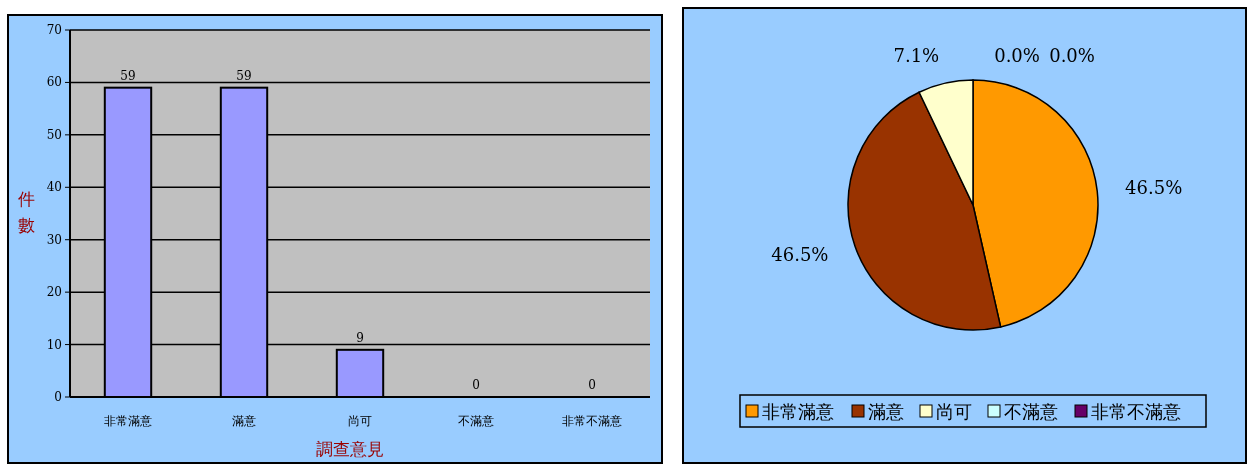  What do you see at coordinates (592, 421) in the screenshot?
I see `x-tick-label: 非常不滿意` at bounding box center [592, 421].